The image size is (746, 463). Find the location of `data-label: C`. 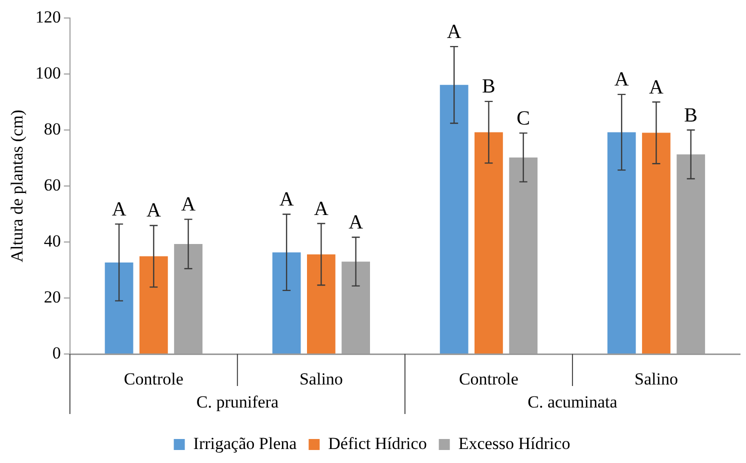

data-label: C is located at coordinates (523, 118).